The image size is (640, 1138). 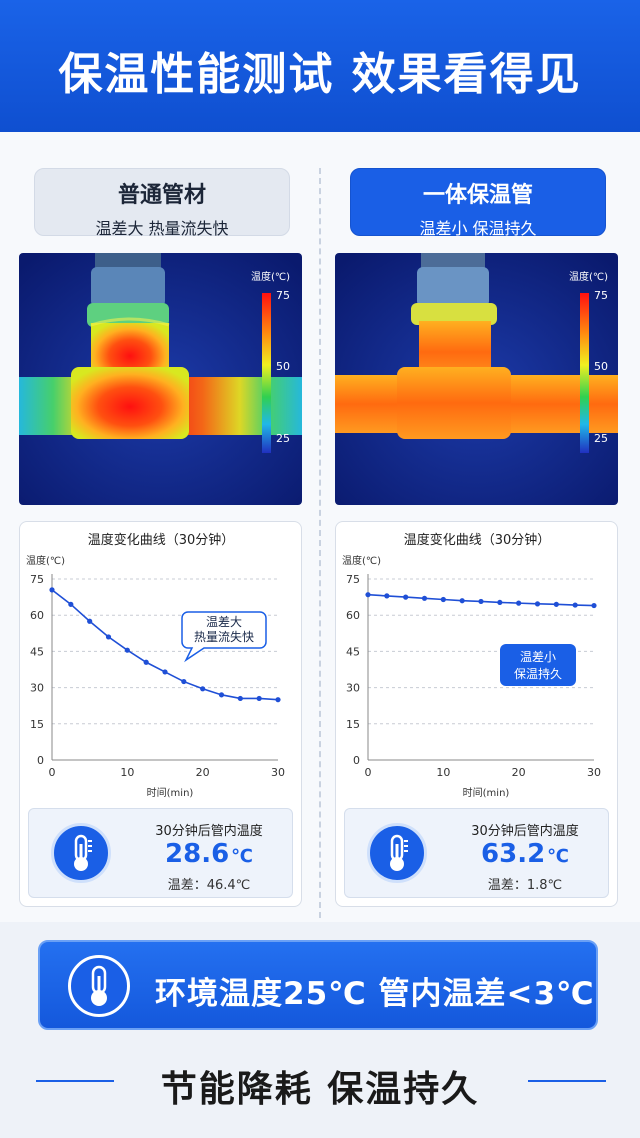 I want to click on left-callout-line1: 温差大, so click(x=224, y=622).